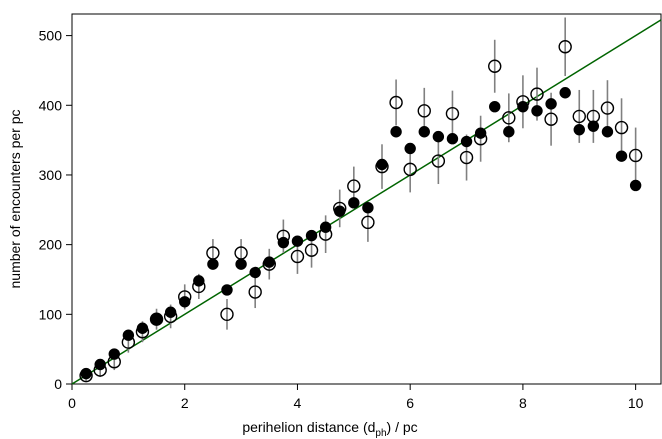 This screenshot has width=662, height=439. Describe the element at coordinates (636, 403) in the screenshot. I see `x-tick-label: 10` at that location.